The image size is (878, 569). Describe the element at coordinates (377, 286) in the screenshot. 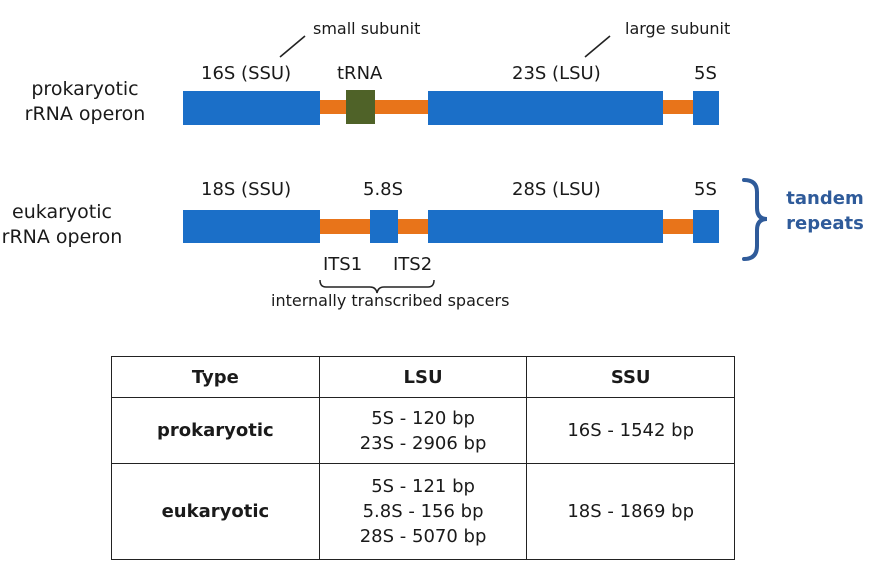

I see `its-bracket` at that location.